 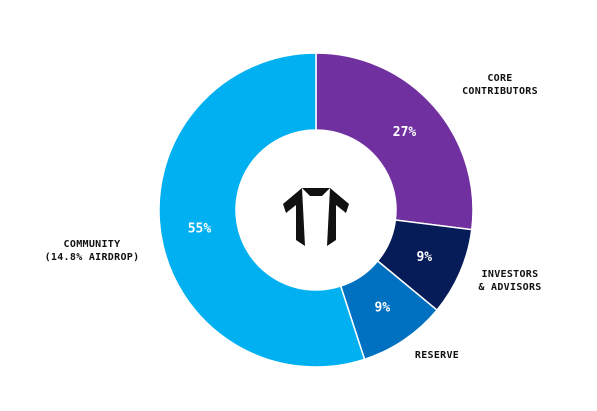 What do you see at coordinates (510, 274) in the screenshot?
I see `slice-category-label-line: INVESTORS` at bounding box center [510, 274].